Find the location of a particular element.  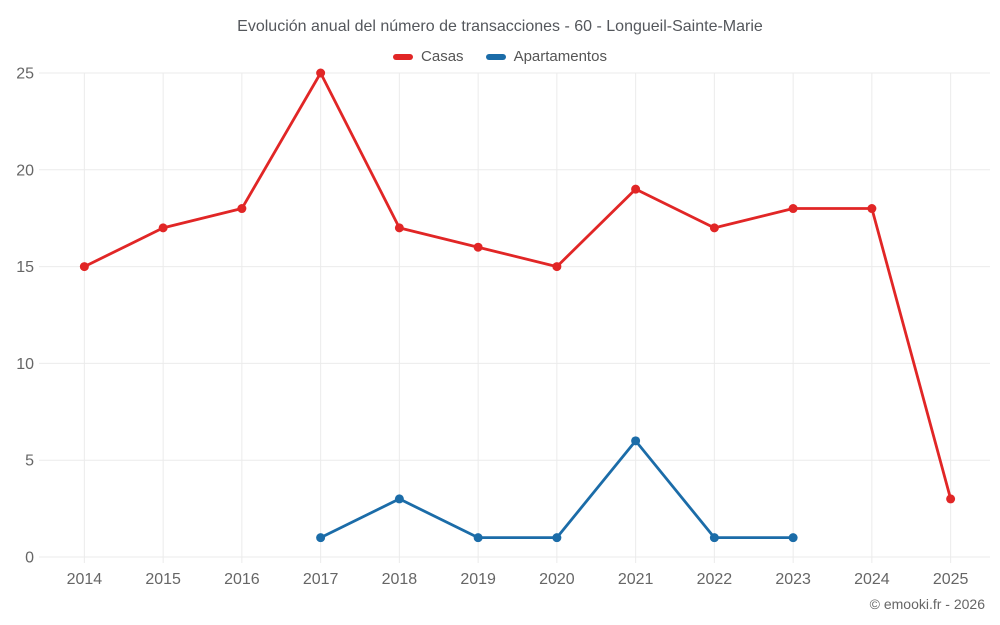

x-tick-label: 2020 is located at coordinates (557, 579).